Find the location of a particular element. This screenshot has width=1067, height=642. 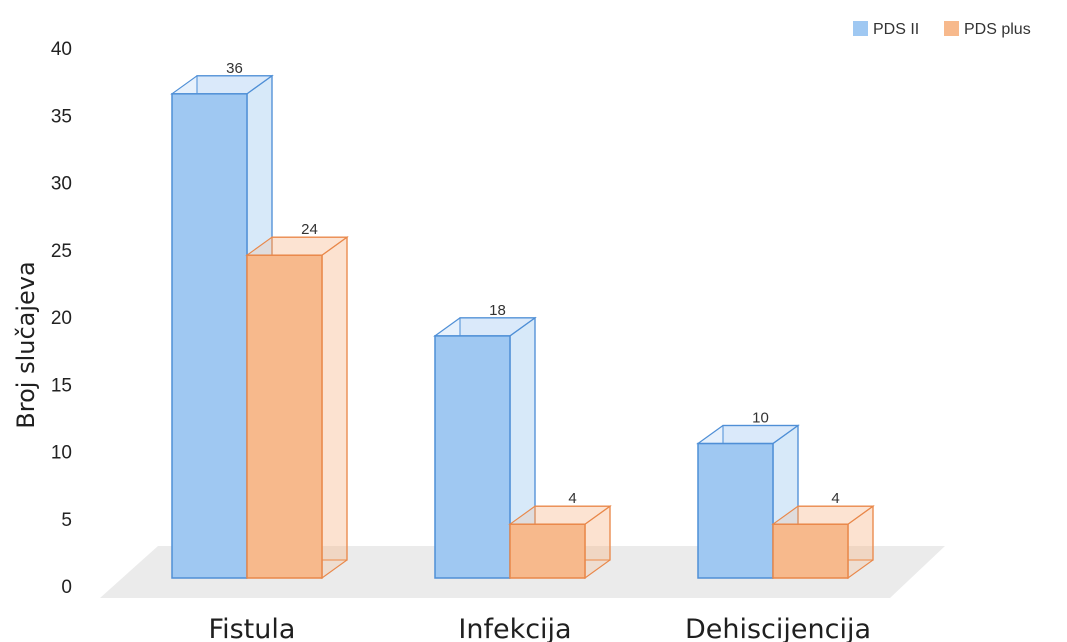

bar-dehiscijencija-pds-plus is located at coordinates (823, 542).